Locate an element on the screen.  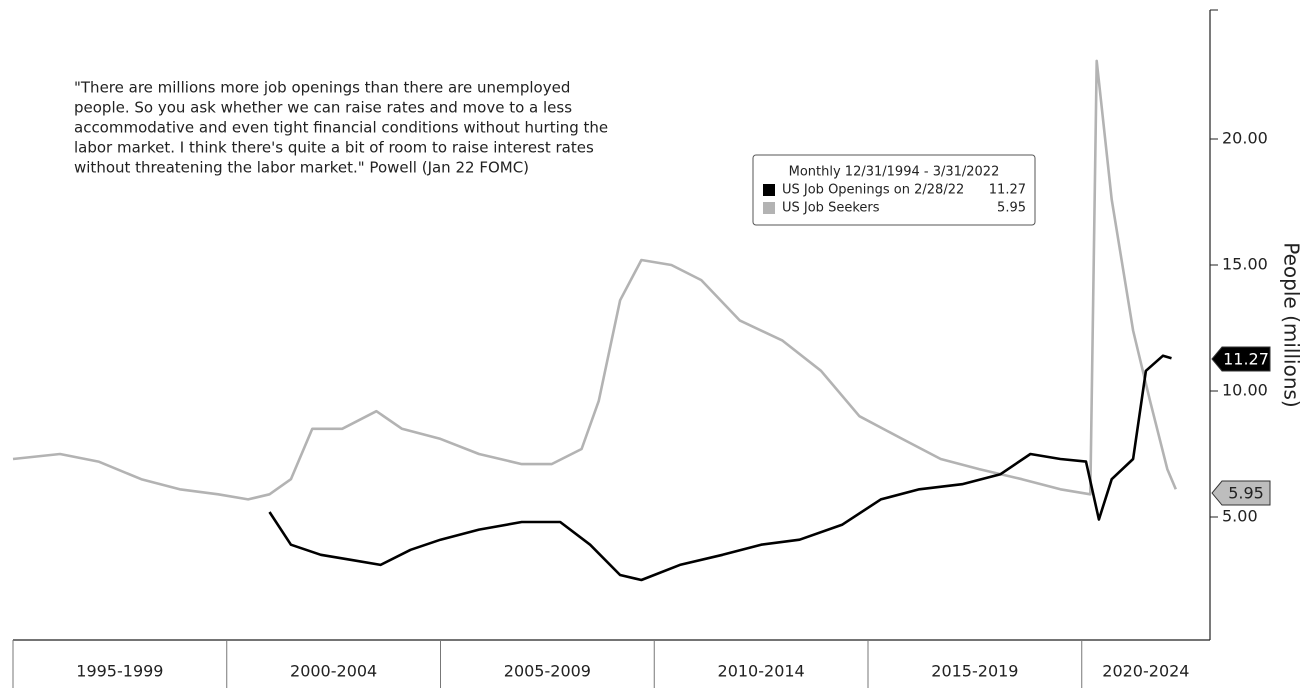
period-label: 1995-1999 is located at coordinates (119, 671).